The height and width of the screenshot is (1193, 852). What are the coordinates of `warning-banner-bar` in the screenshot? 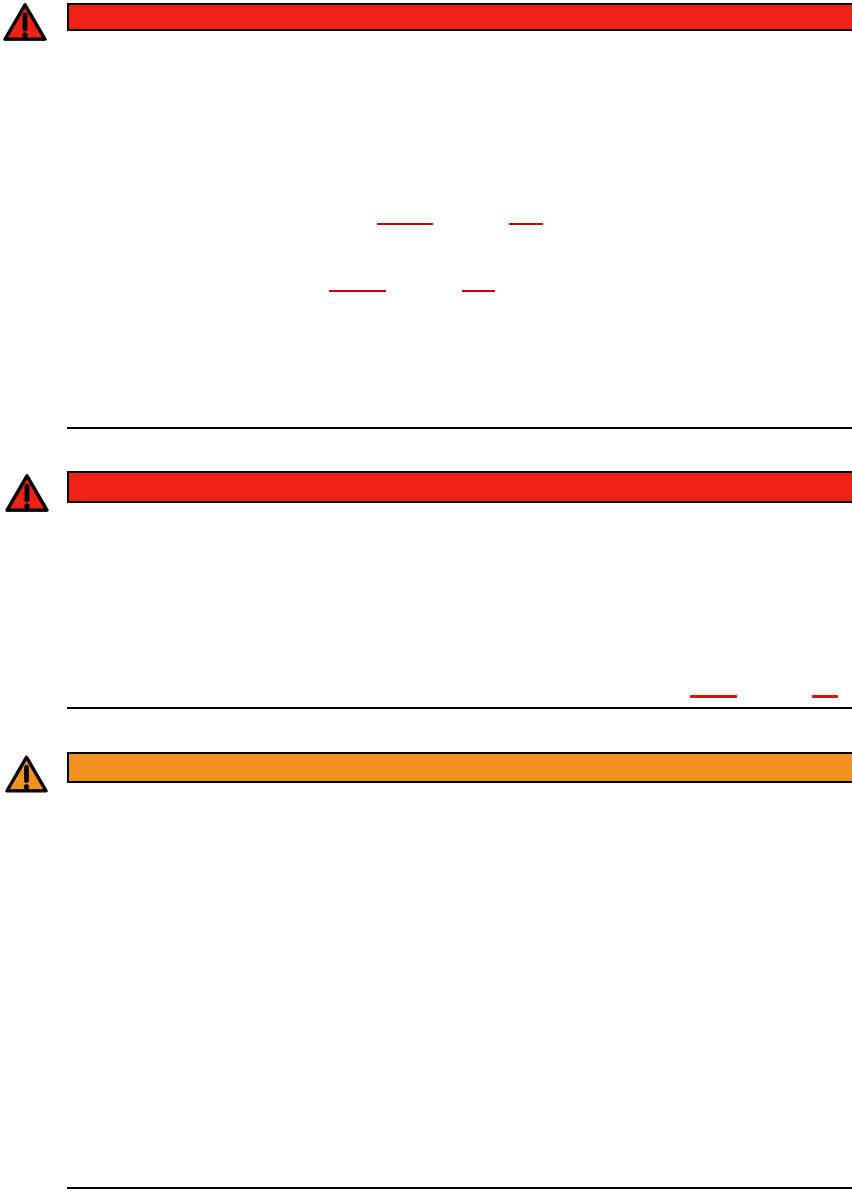 It's located at (459, 767).